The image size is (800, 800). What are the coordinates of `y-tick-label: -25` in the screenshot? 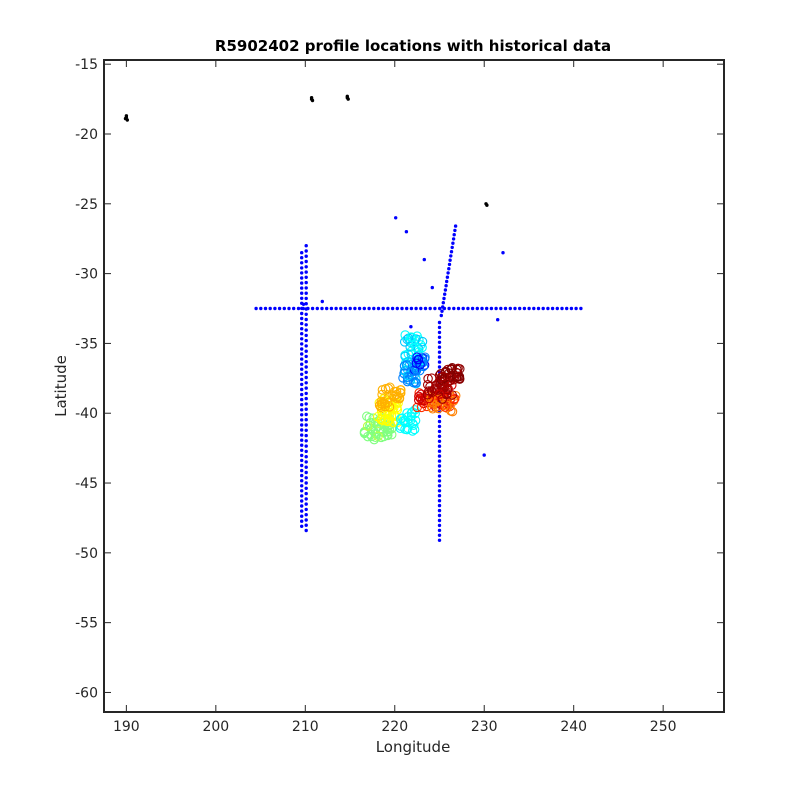 It's located at (86, 205).